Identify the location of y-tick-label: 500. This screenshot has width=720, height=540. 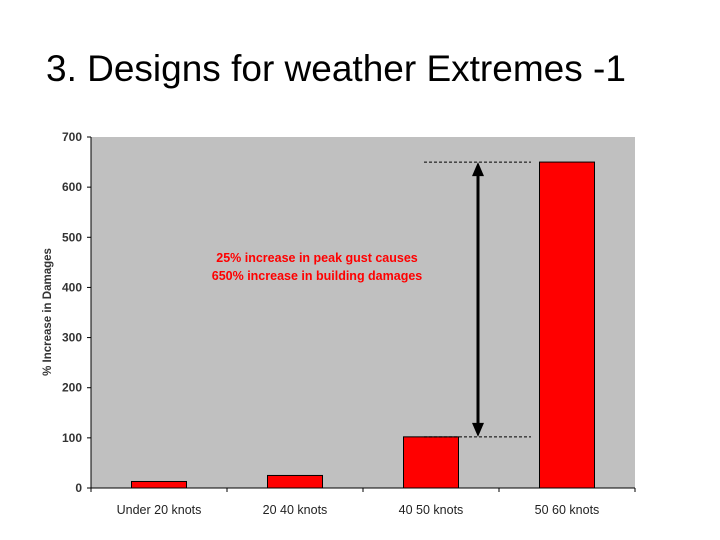
(72, 237).